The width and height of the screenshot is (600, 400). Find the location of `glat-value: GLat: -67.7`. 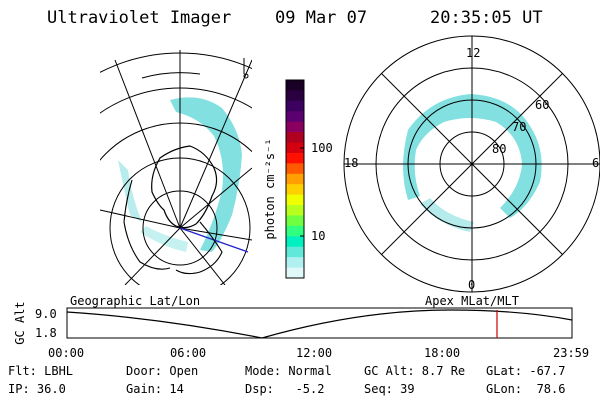

glat-value: GLat: -67.7 is located at coordinates (526, 371).